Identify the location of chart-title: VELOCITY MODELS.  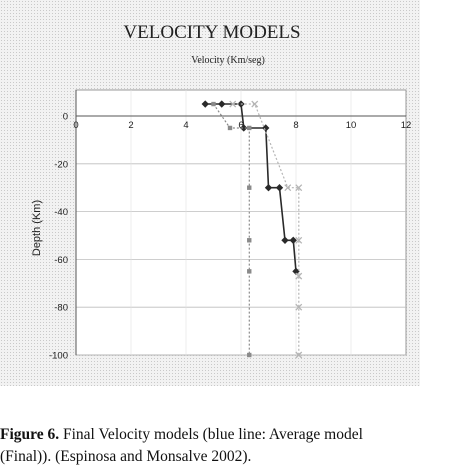
(211, 32).